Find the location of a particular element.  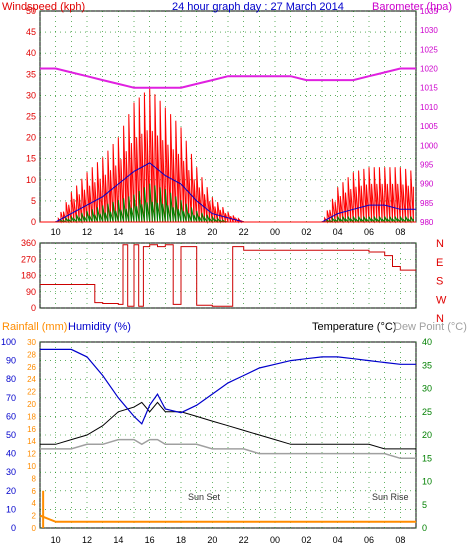

barometer-tick-label: 1025 is located at coordinates (429, 49).